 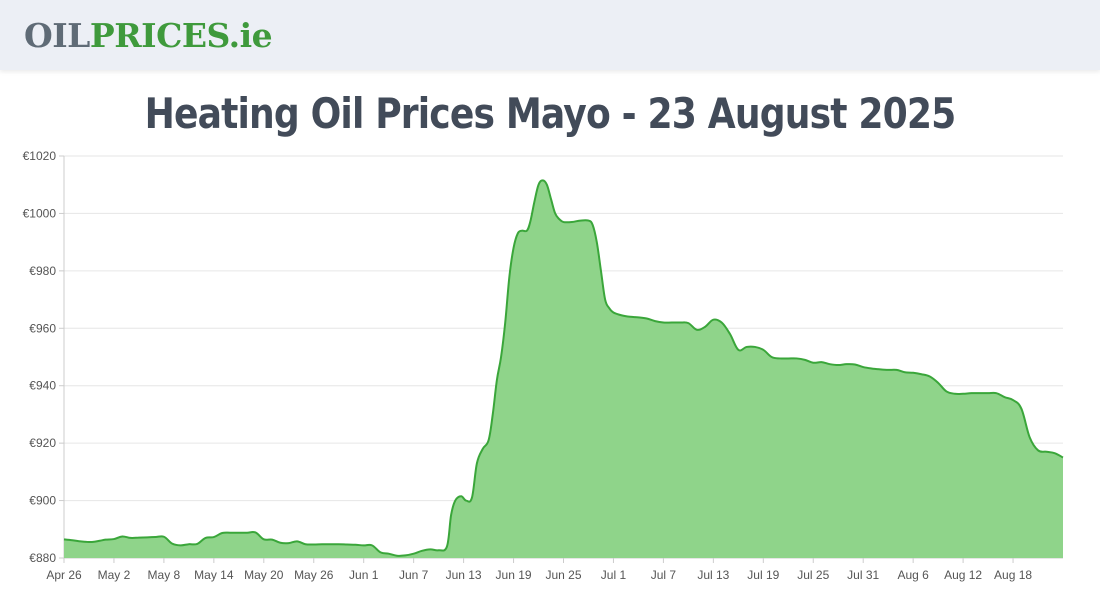 I want to click on site-header: OILPRICES.ie, so click(x=550, y=35).